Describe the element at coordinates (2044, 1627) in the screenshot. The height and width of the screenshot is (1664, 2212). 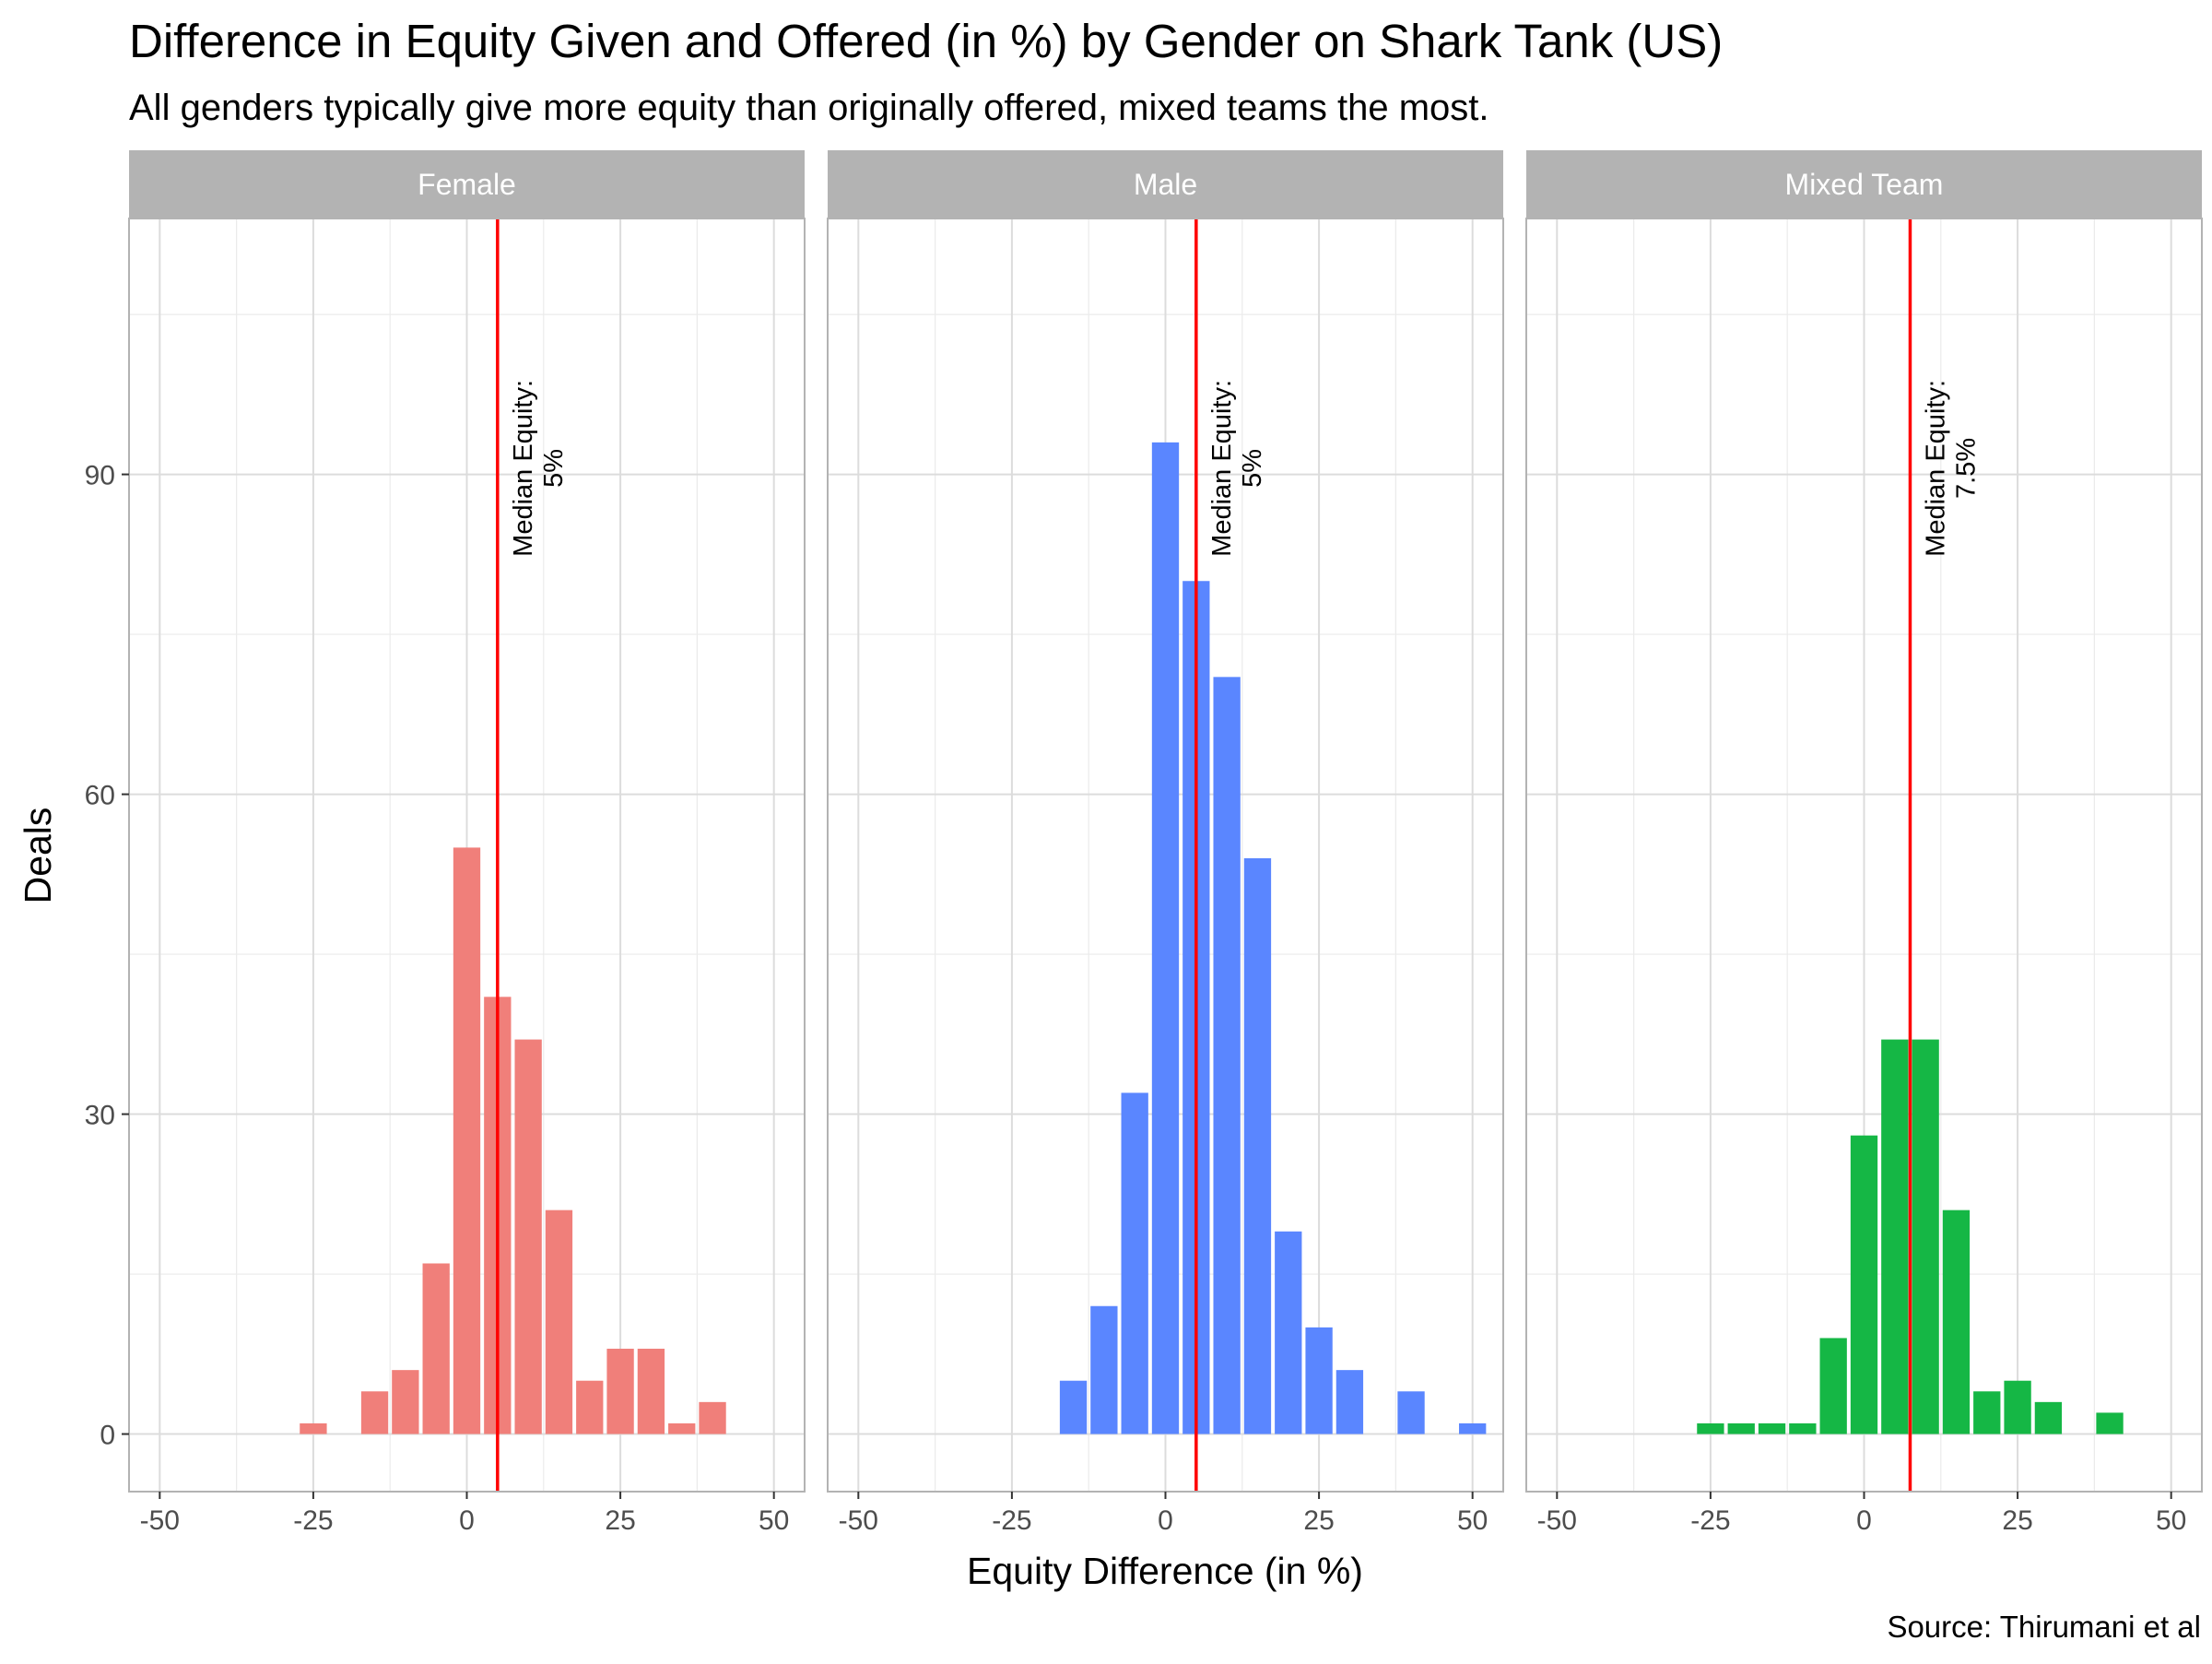
I see `chart-caption: Source: Thirumani et al` at that location.